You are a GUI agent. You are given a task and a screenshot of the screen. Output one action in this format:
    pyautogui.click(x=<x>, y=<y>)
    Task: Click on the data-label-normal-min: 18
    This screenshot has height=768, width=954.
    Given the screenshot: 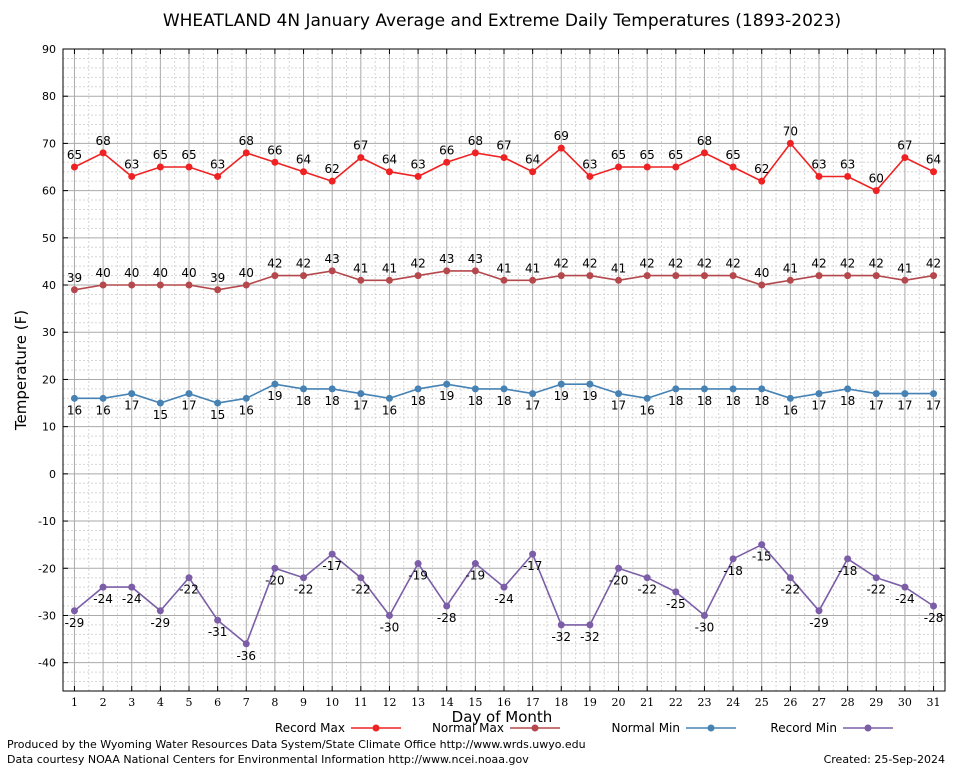 What is the action you would take?
    pyautogui.click(x=417, y=401)
    